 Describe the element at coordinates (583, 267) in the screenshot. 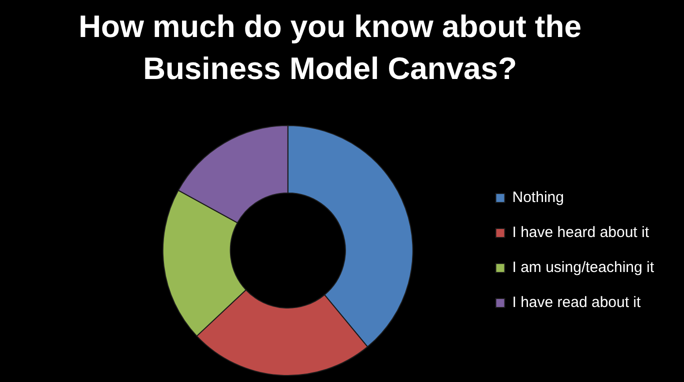

I see `legend-label: I am using/teaching it` at that location.